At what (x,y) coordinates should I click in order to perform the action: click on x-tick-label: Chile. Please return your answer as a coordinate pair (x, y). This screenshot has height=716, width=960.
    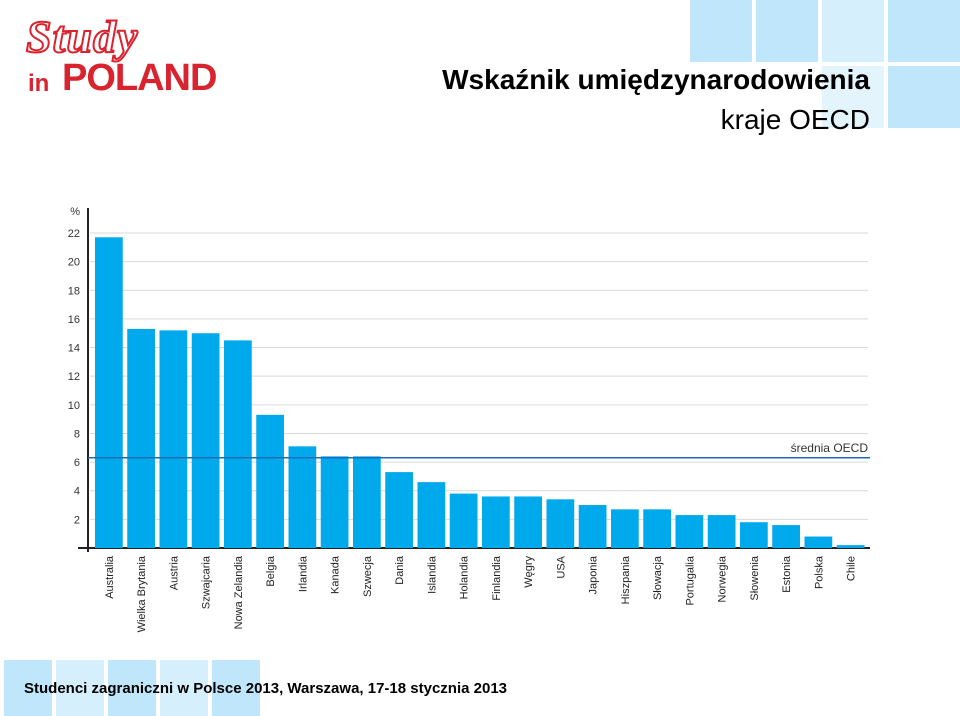
    Looking at the image, I should click on (852, 568).